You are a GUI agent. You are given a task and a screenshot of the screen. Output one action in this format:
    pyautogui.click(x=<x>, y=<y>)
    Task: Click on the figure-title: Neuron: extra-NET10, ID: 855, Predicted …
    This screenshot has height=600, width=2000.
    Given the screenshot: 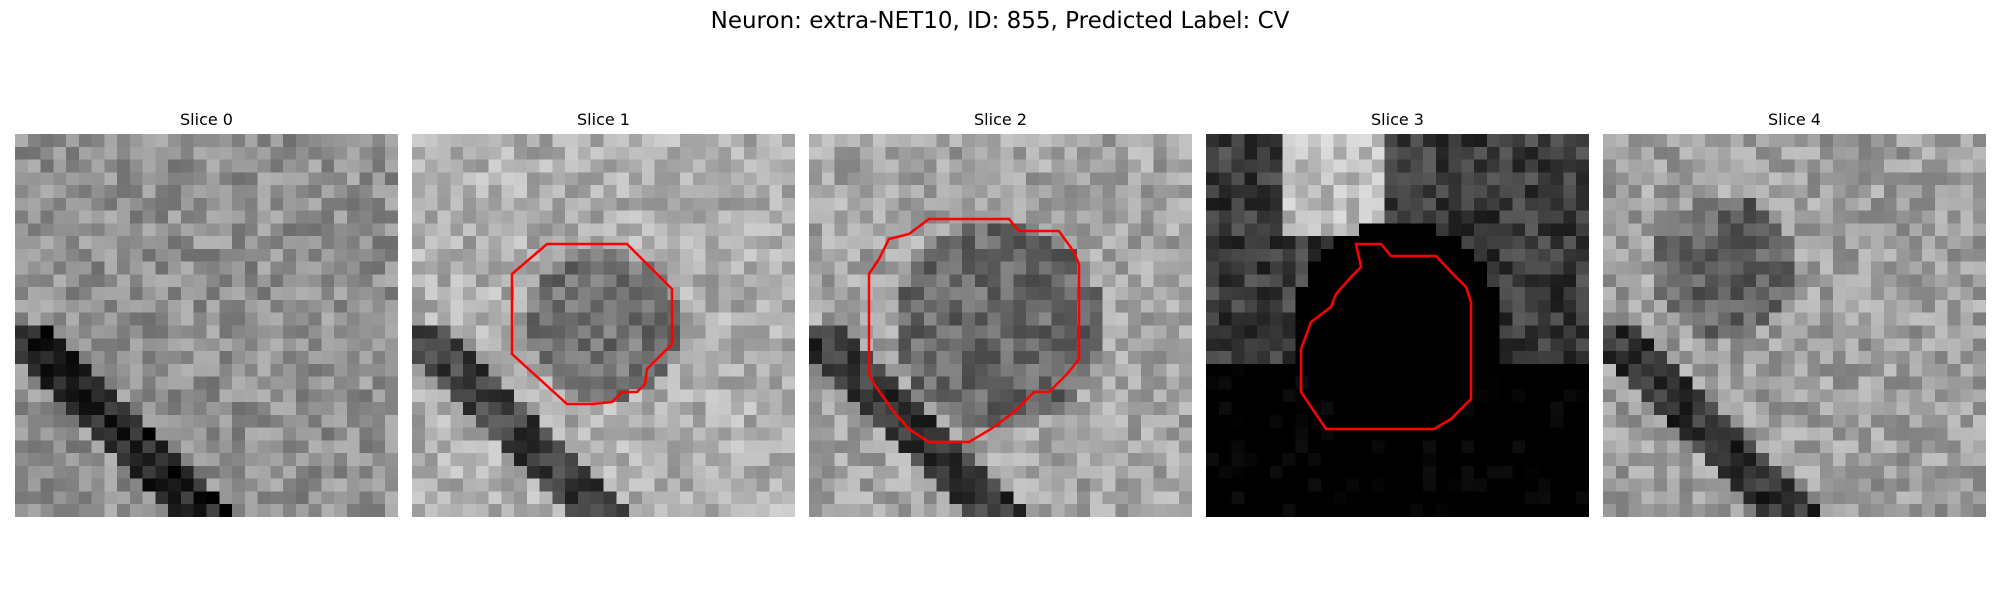 What is the action you would take?
    pyautogui.click(x=1000, y=21)
    